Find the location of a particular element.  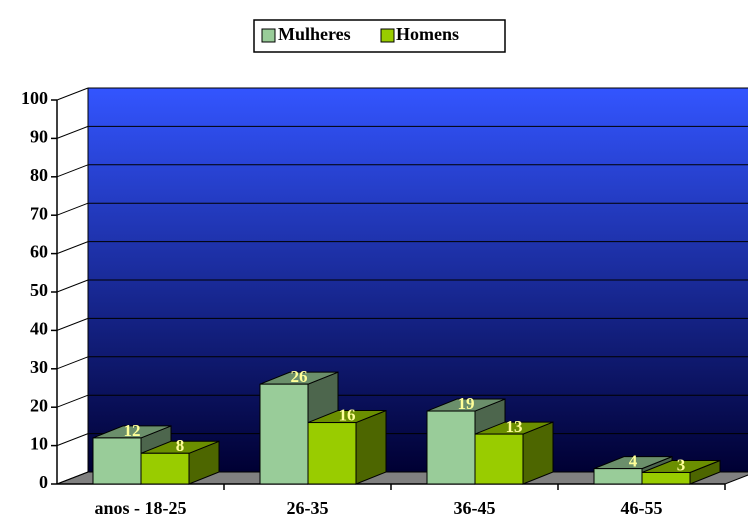

y-tick-label: 70 is located at coordinates (39, 213).